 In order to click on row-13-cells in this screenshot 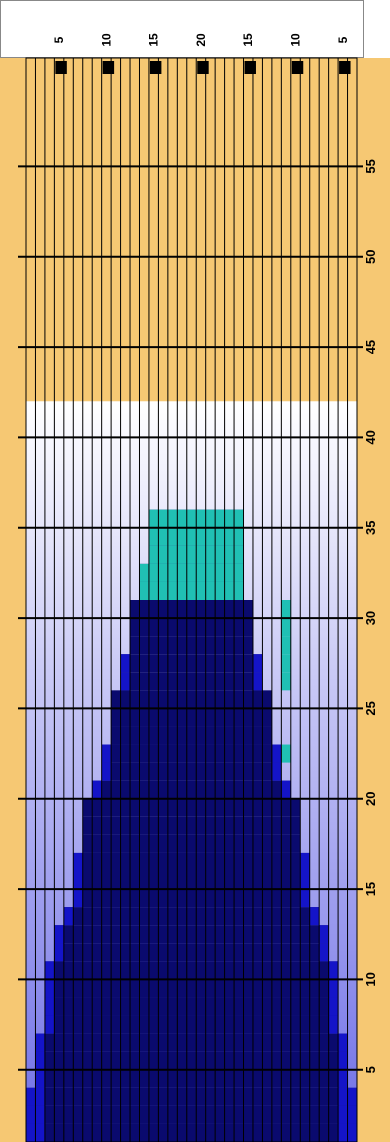, I will do `click(191, 916)`.